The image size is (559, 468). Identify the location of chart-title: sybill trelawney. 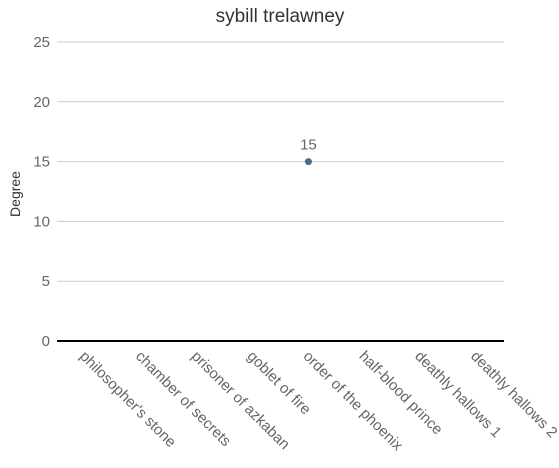
(280, 16).